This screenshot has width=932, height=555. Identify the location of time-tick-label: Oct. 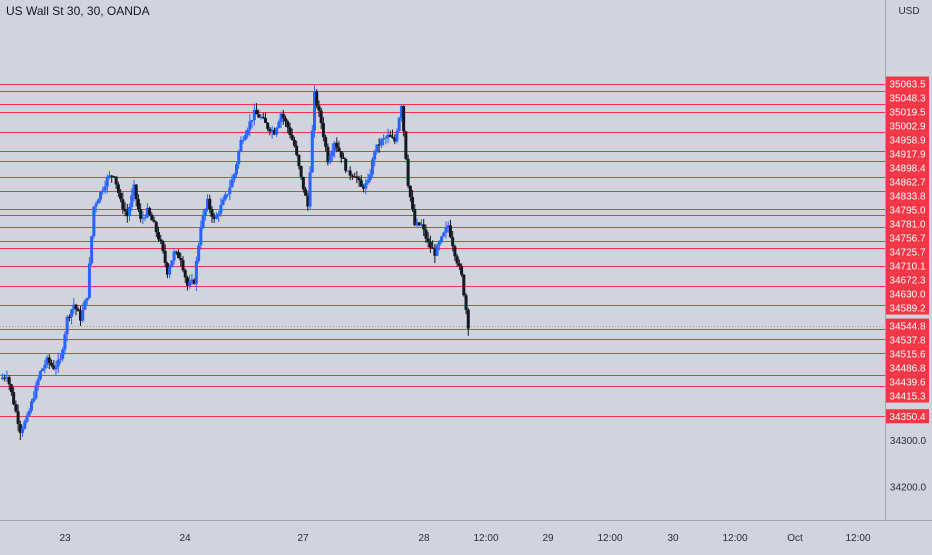
(795, 538).